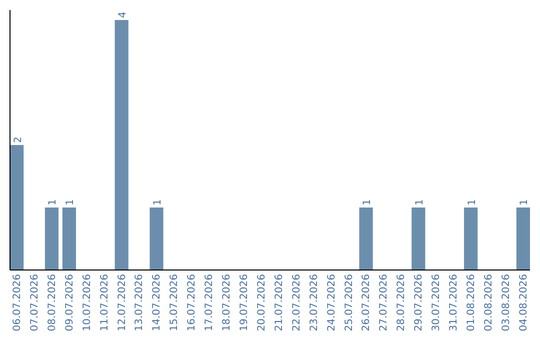 This screenshot has height=340, width=540. Describe the element at coordinates (296, 303) in the screenshot. I see `x-tick-label: 22.07.2026` at that location.